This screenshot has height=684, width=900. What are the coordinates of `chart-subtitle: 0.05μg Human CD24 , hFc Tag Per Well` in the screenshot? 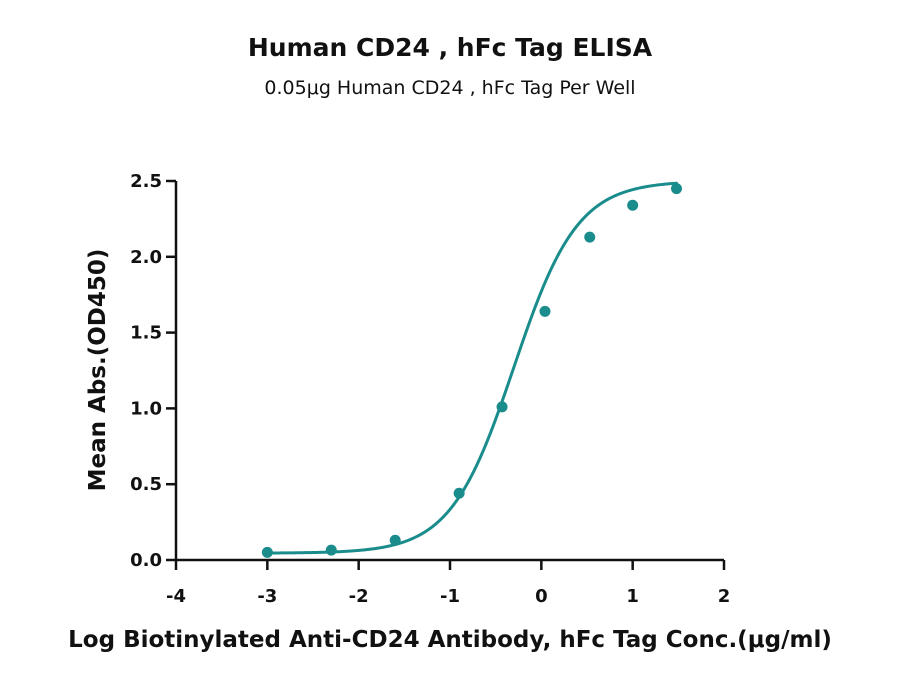 It's located at (449, 88).